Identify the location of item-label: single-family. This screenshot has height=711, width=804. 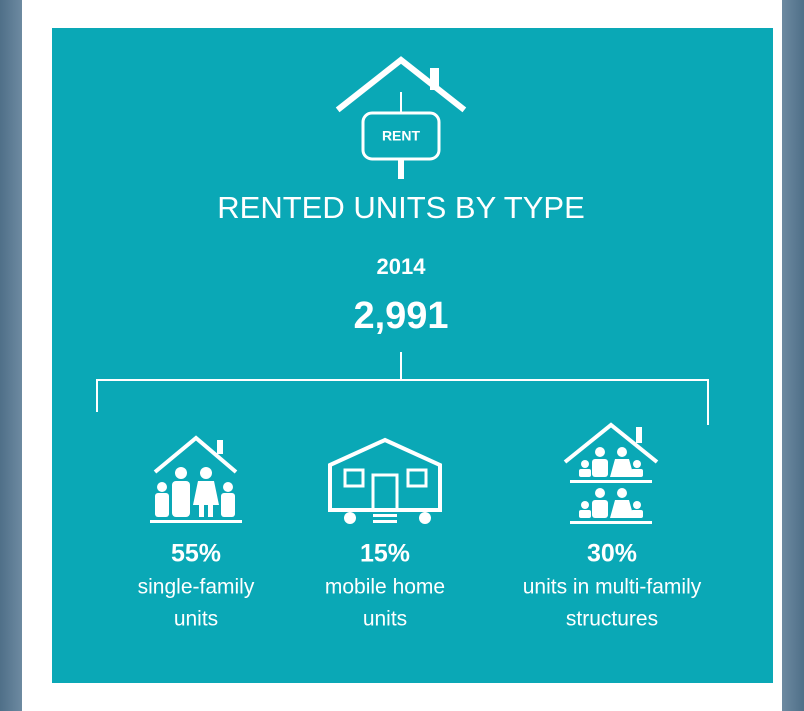
(196, 587).